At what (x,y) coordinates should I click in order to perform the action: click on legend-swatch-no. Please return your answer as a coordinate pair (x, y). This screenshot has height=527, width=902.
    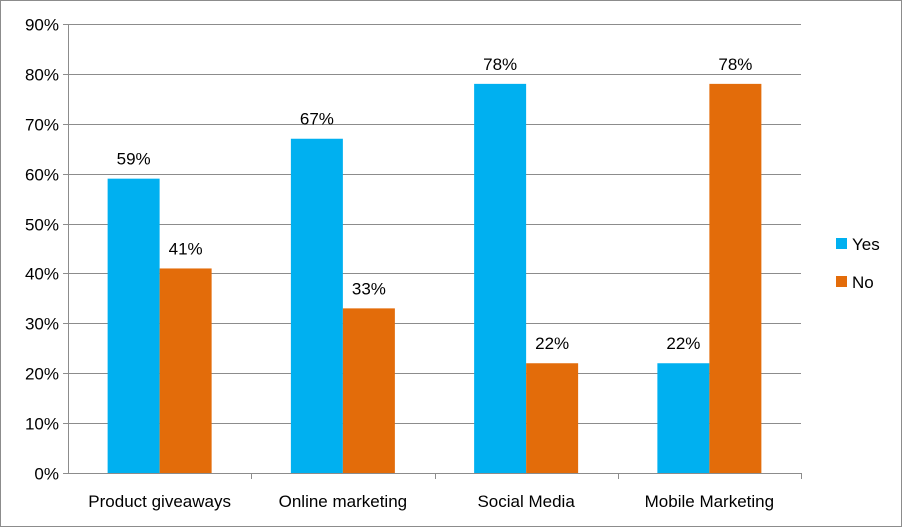
    Looking at the image, I should click on (841, 281).